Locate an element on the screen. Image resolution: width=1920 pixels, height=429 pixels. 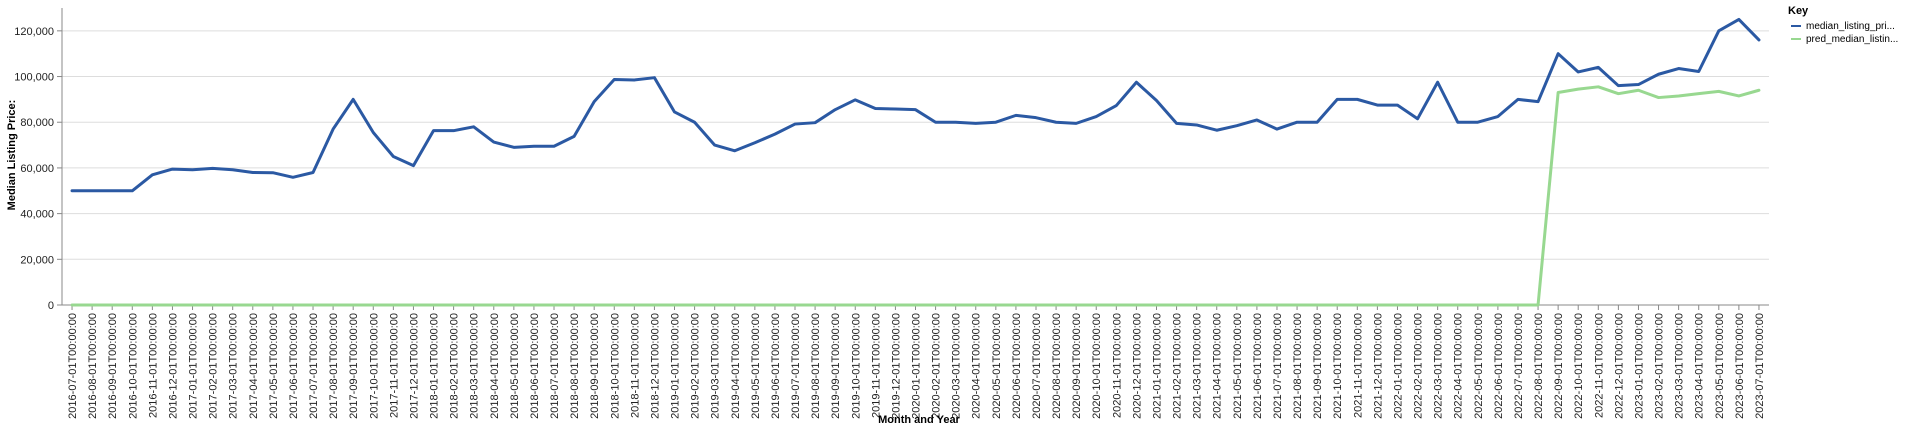
y-axis-title: Median Listing Price: is located at coordinates (12, 155).